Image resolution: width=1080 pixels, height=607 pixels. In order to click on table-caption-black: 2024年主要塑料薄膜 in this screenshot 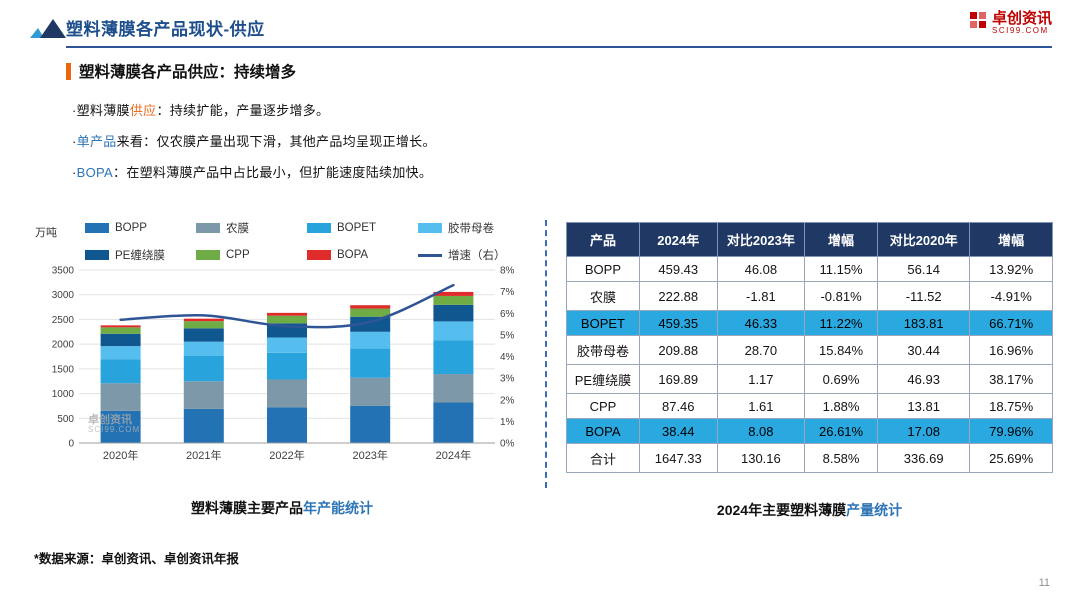, I will do `click(781, 510)`.